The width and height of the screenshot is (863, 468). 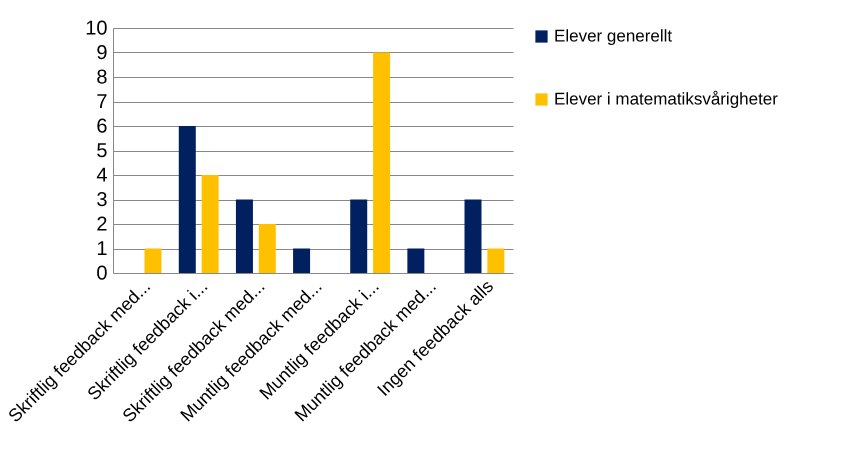 What do you see at coordinates (96, 29) in the screenshot?
I see `y-tick-label: 10` at bounding box center [96, 29].